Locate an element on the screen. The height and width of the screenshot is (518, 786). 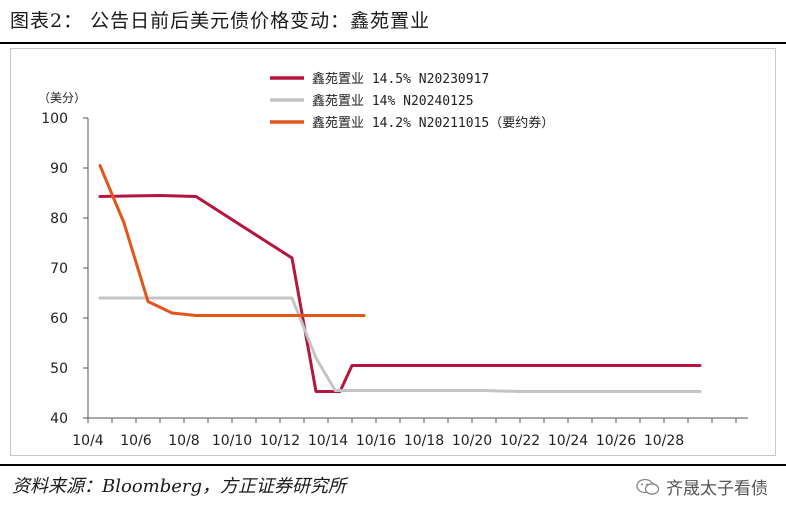
x-tick-label: 10/6 is located at coordinates (136, 441).